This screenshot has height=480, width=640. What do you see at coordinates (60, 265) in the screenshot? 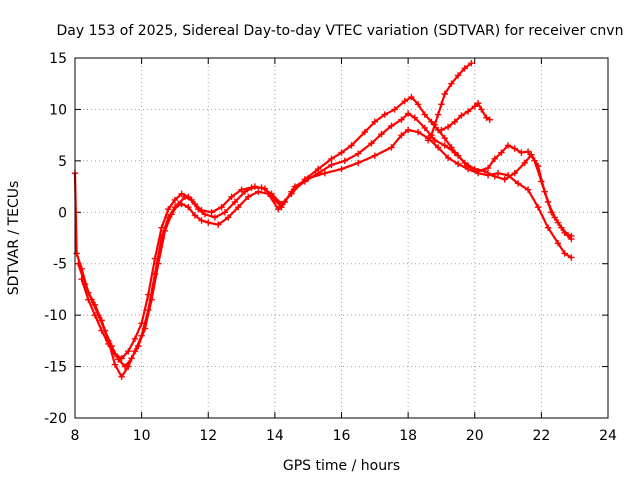
I see `y-tick-label: -5` at bounding box center [60, 265].